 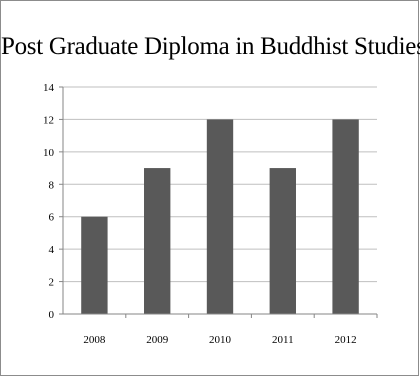 What do you see at coordinates (94, 265) in the screenshot?
I see `bar-2008` at bounding box center [94, 265].